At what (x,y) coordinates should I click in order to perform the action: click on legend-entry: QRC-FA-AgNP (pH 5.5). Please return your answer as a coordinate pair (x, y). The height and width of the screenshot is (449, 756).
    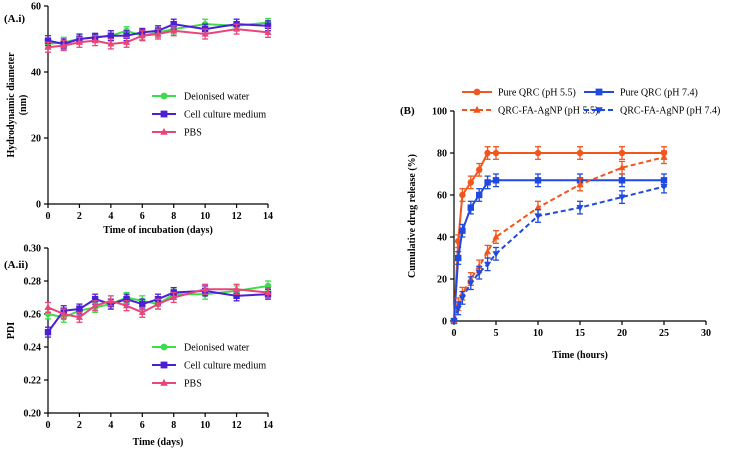
    Looking at the image, I should click on (530, 111).